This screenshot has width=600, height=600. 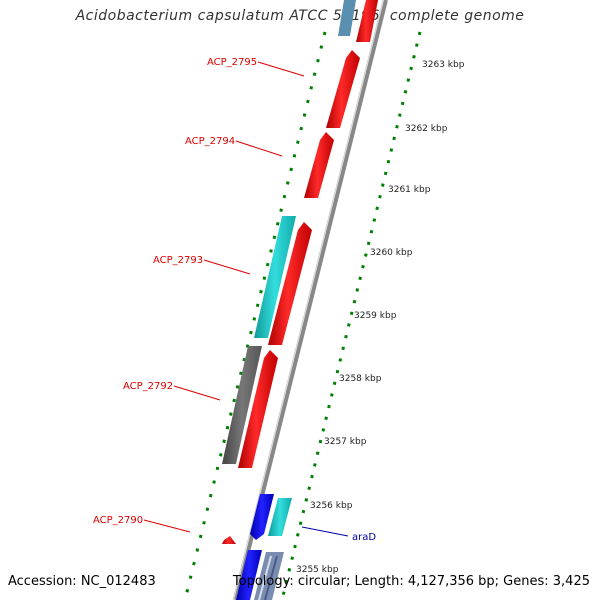 What do you see at coordinates (280, 517) in the screenshot?
I see `gene-arad` at bounding box center [280, 517].